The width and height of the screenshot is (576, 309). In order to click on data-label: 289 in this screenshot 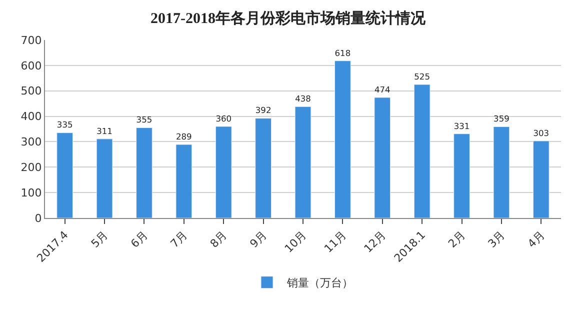, I will do `click(184, 136)`.